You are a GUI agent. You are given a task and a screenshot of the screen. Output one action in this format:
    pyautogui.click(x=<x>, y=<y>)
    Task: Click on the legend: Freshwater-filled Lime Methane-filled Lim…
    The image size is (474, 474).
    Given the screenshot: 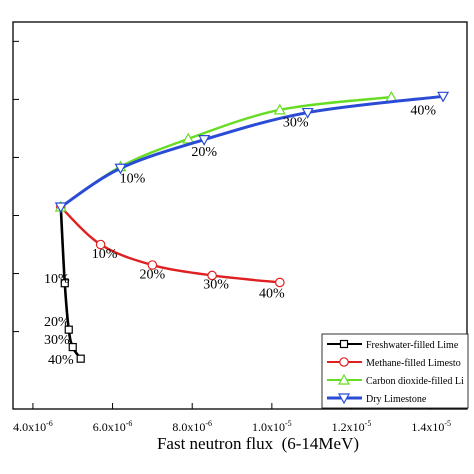 What is the action you would take?
    pyautogui.click(x=395, y=371)
    